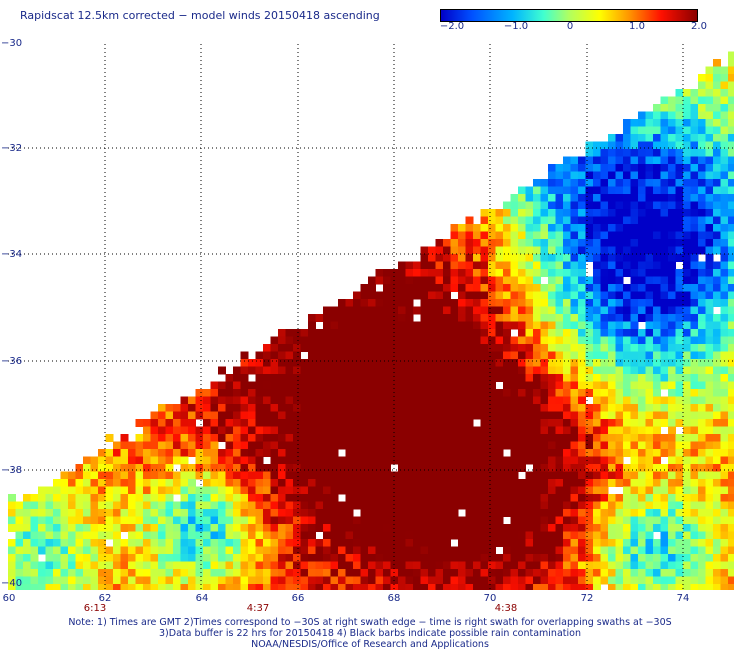 Image resolution: width=740 pixels, height=650 pixels. What do you see at coordinates (9, 598) in the screenshot?
I see `lon-label: 60` at bounding box center [9, 598].